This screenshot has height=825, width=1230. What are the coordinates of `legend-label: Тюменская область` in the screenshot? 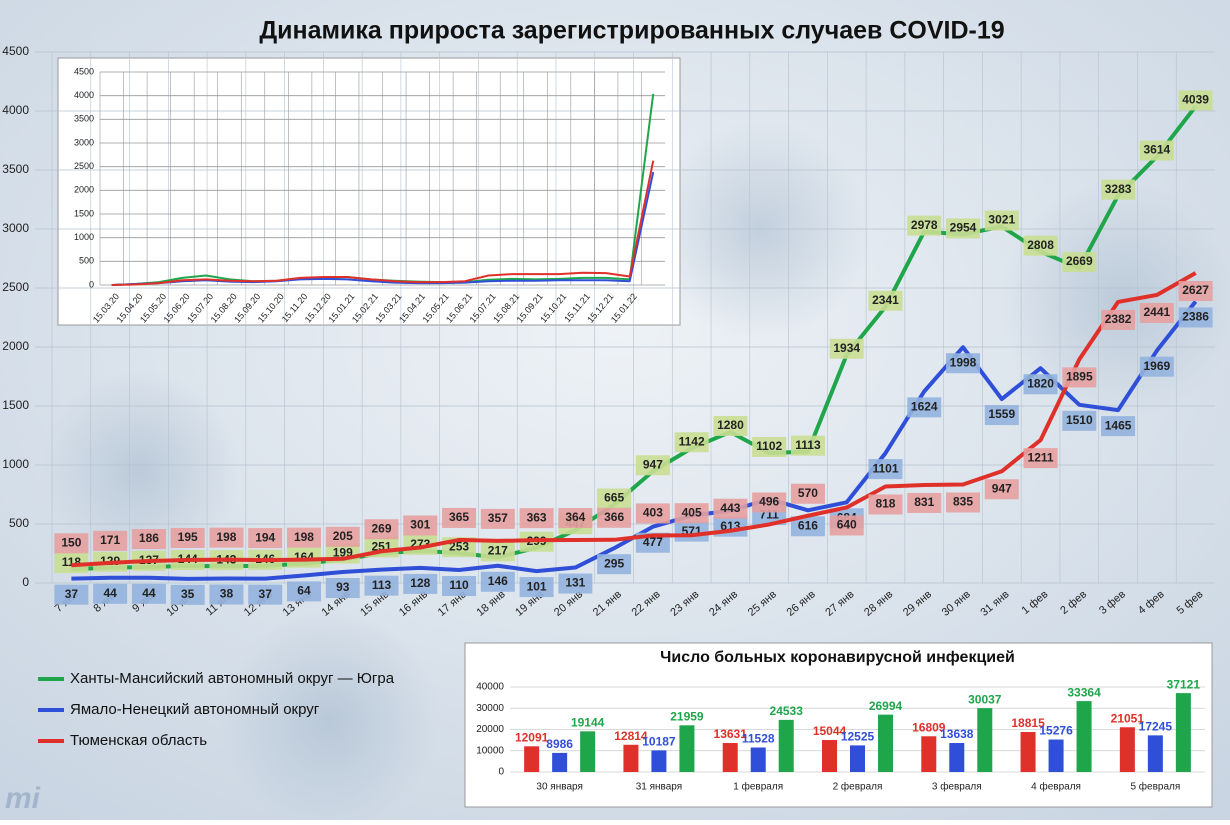 It's located at (138, 740).